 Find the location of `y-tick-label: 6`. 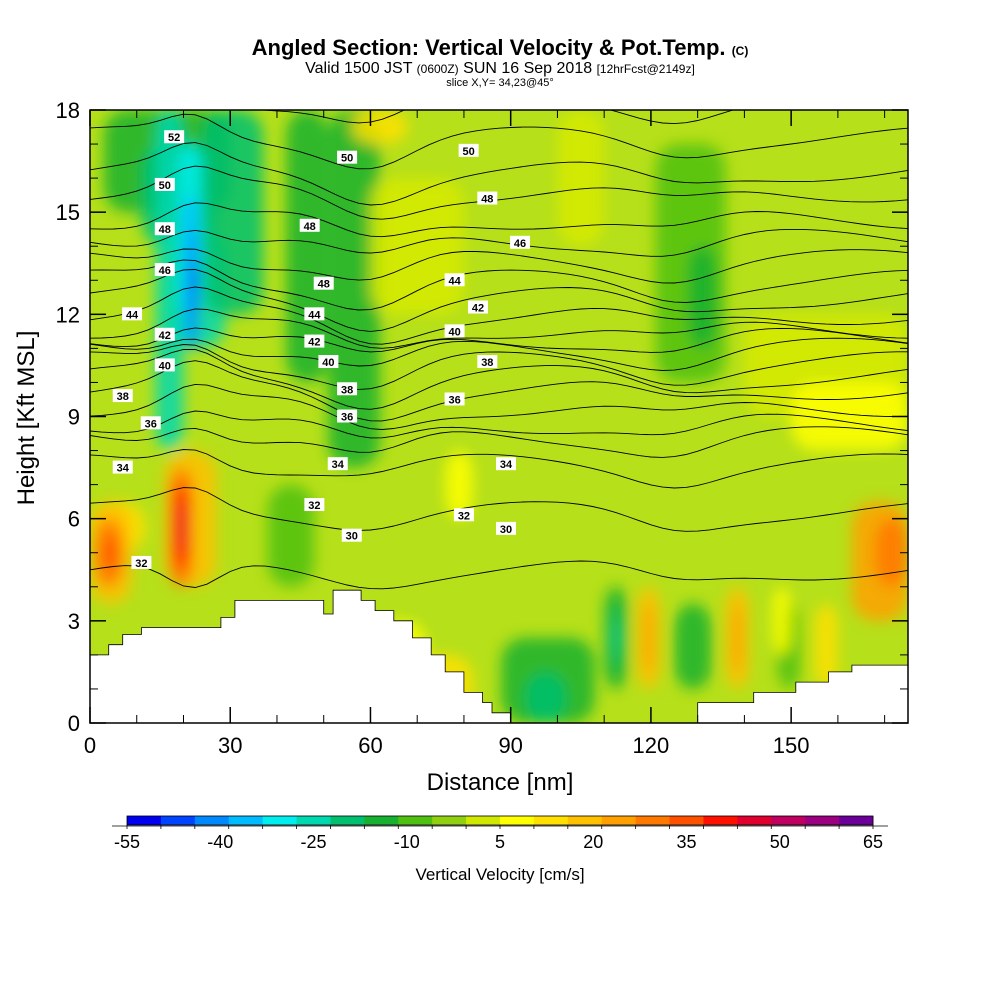

y-tick-label: 6 is located at coordinates (74, 519).